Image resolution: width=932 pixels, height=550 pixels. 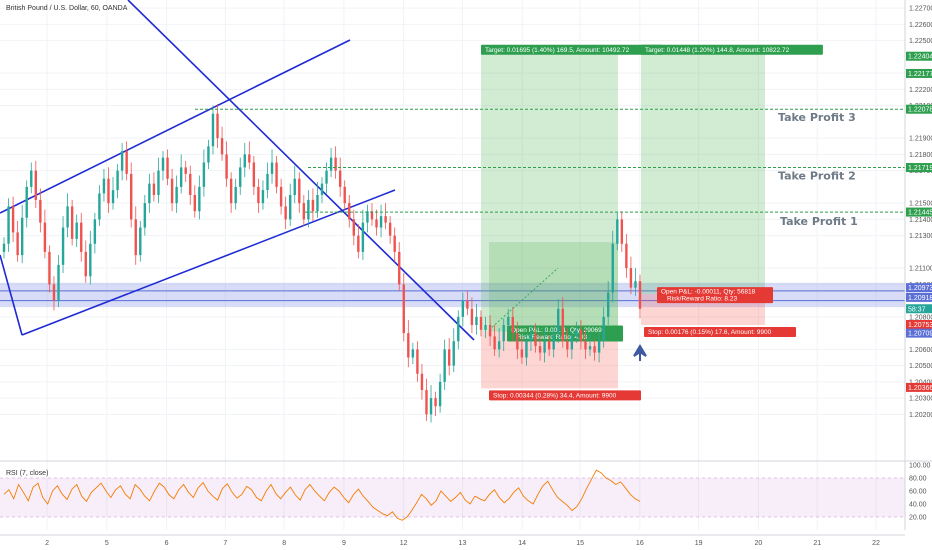 What do you see at coordinates (918, 505) in the screenshot?
I see `rsi-tick-label: 40.00` at bounding box center [918, 505].